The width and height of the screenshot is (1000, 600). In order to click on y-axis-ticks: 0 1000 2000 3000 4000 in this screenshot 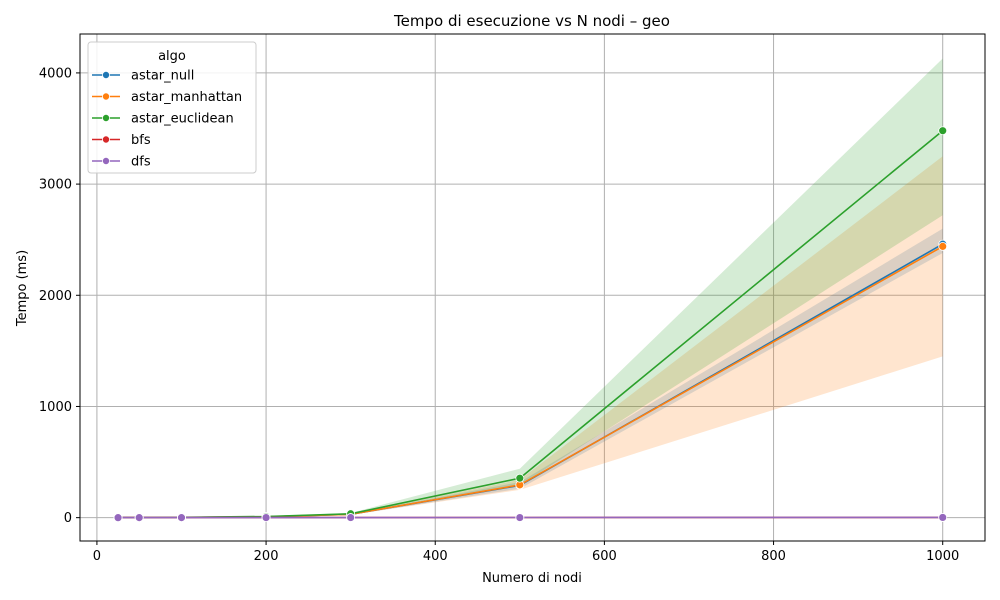, I will do `click(59, 296)`.